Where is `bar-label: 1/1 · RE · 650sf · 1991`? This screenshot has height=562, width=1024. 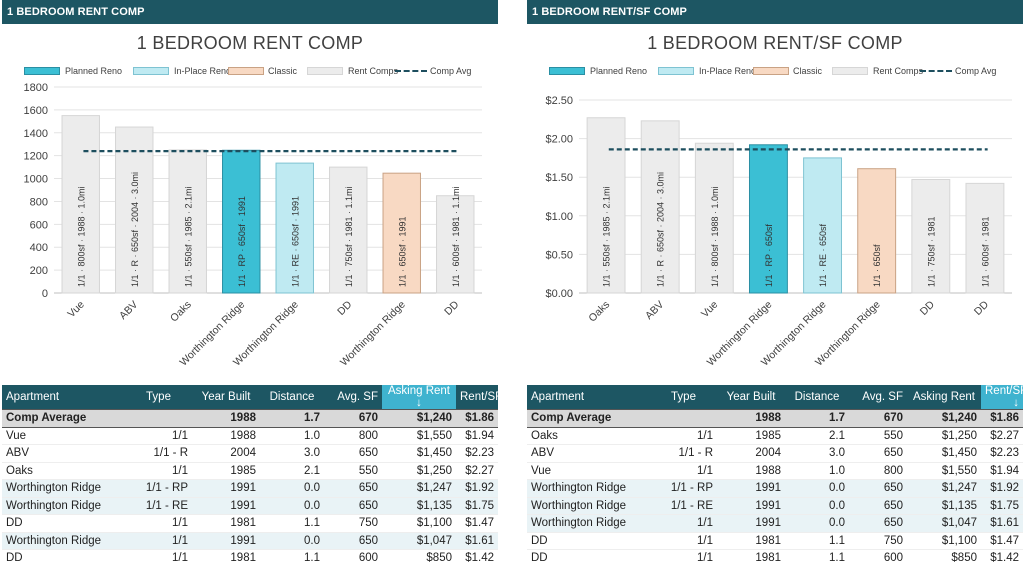
bar-label: 1/1 · RE · 650sf · 1991 is located at coordinates (295, 241).